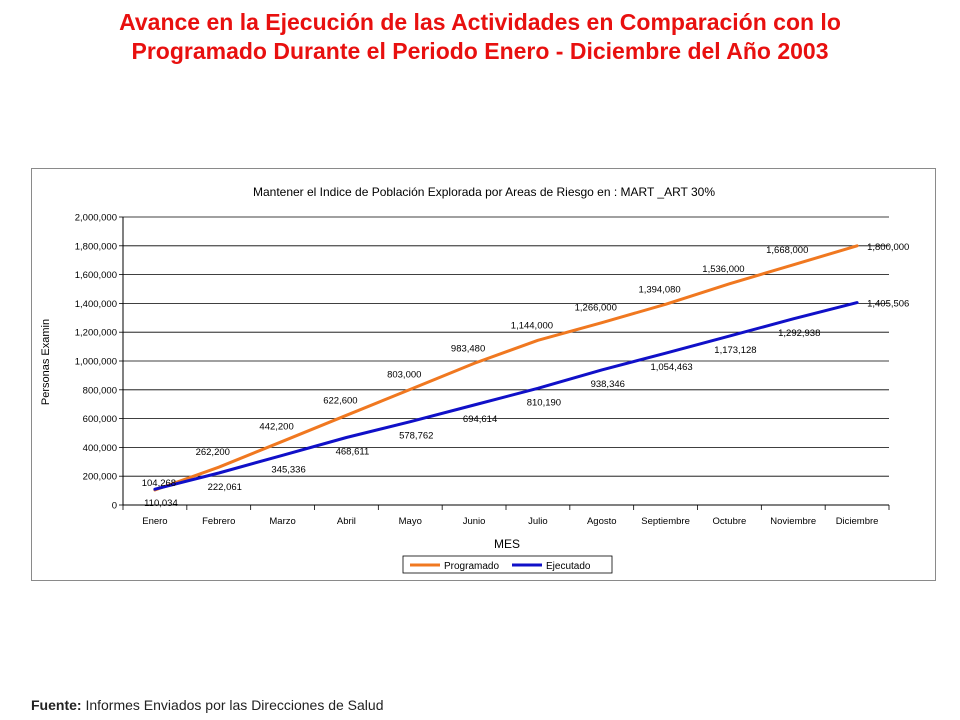 This screenshot has width=960, height=720. Describe the element at coordinates (96, 333) in the screenshot. I see `y-tick-label: 1,200,000` at that location.